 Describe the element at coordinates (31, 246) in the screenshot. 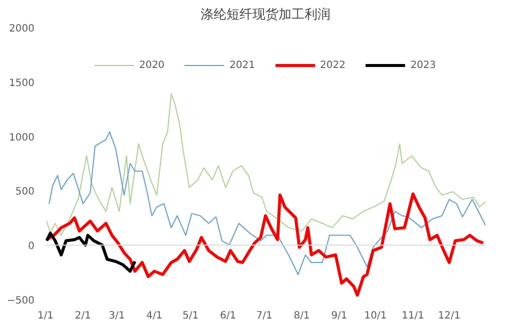

I see `y-tick-label: 0` at that location.